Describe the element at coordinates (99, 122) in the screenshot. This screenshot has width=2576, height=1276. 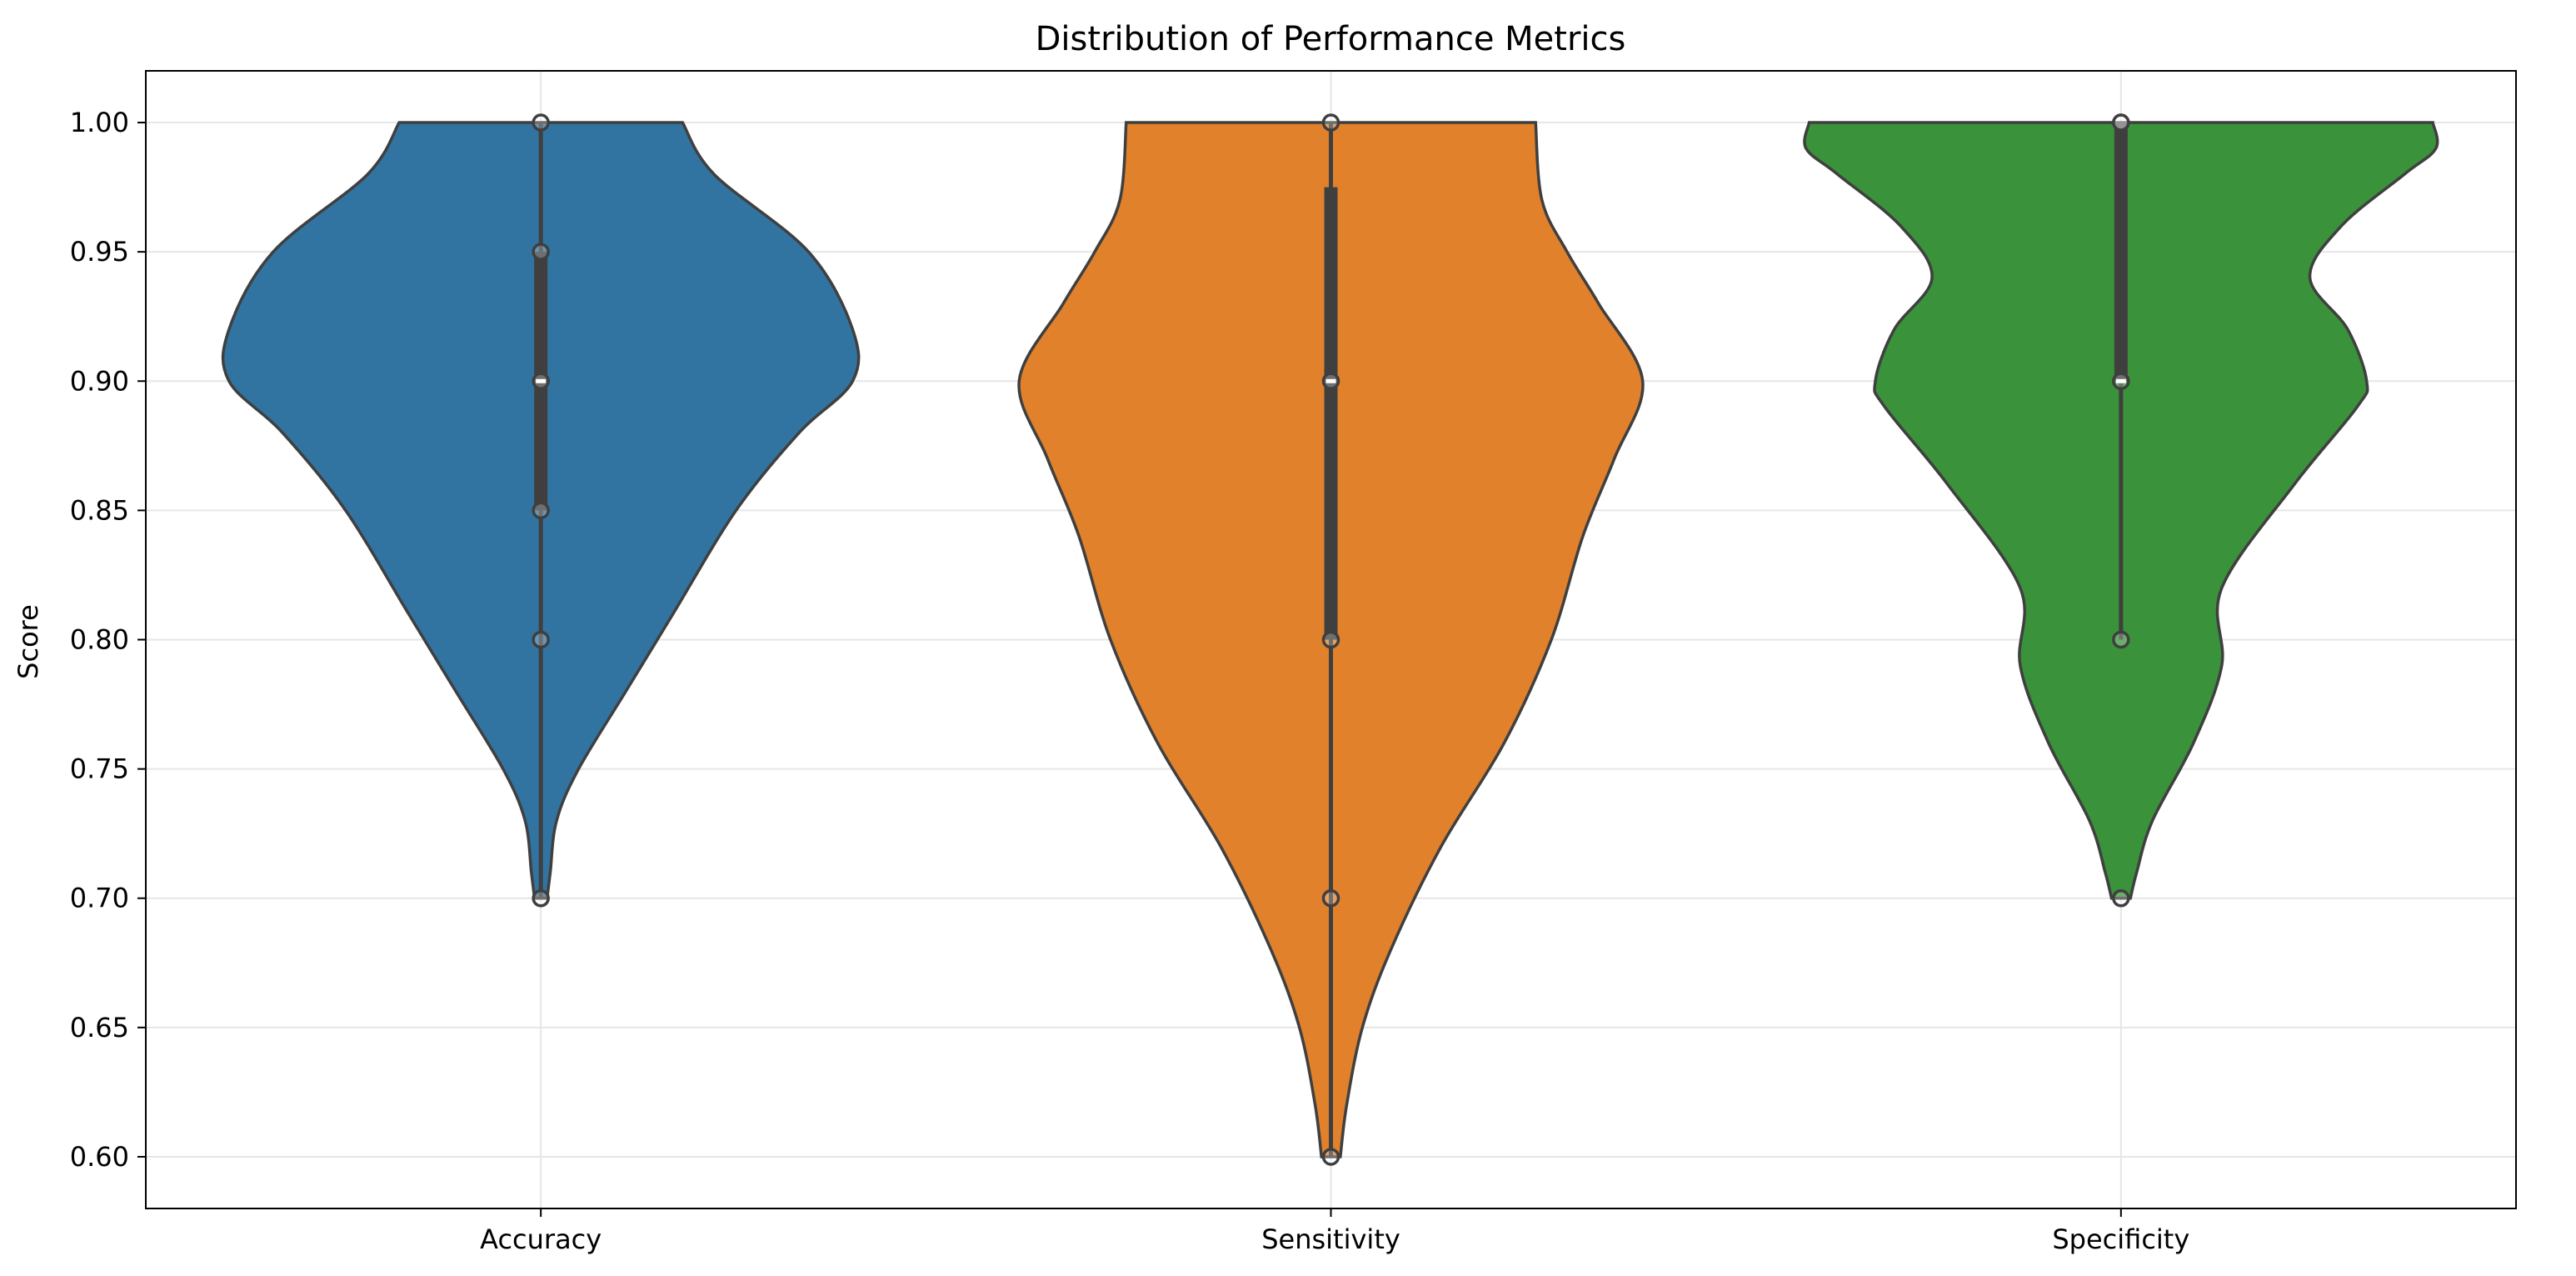
I see `y-tick-label: 1.00` at that location.